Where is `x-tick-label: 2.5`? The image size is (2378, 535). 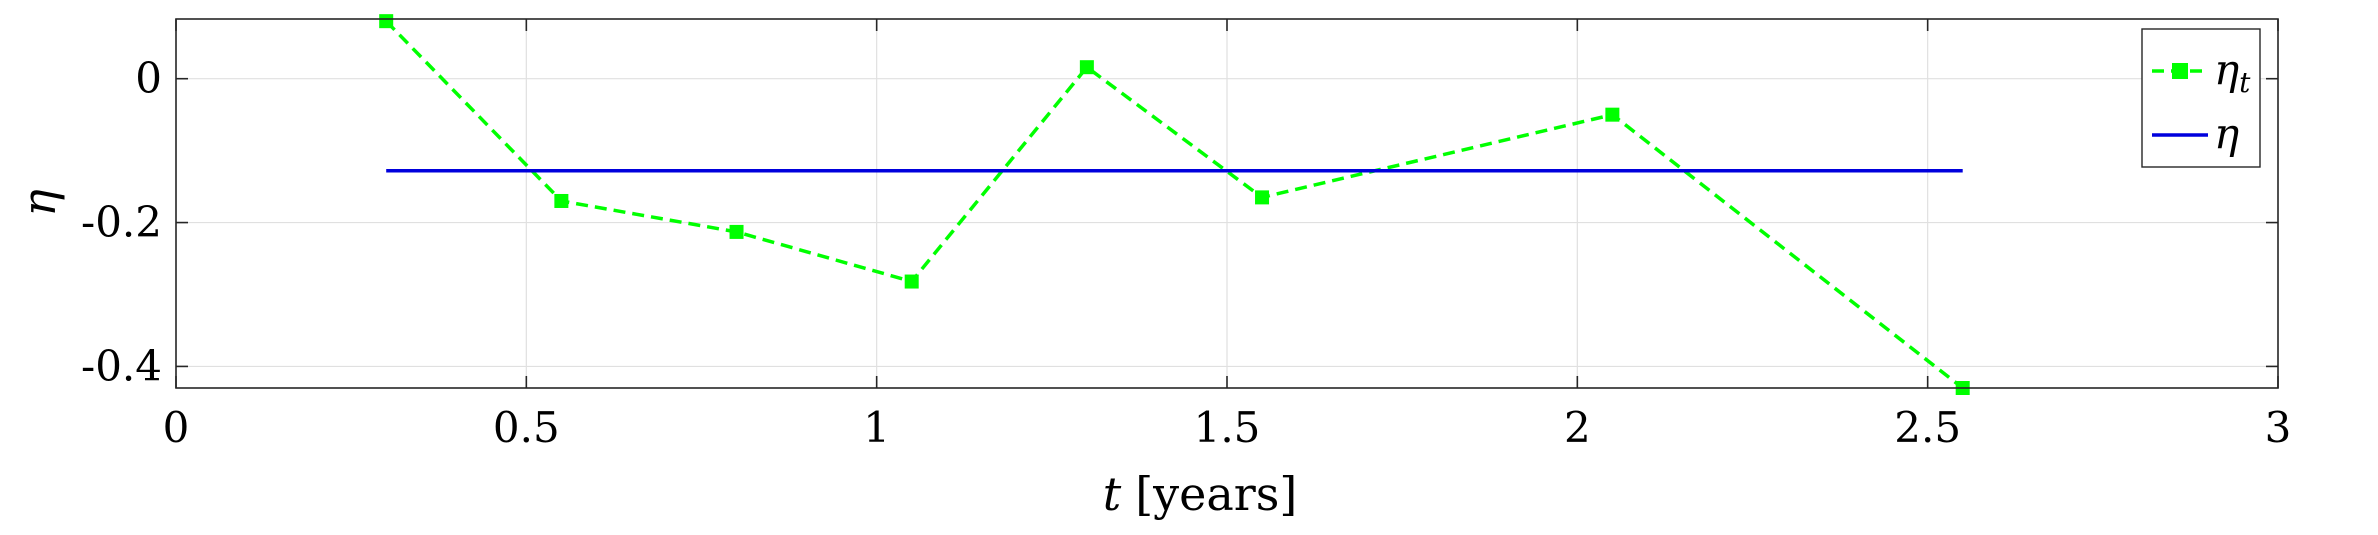
x-tick-label: 2.5 is located at coordinates (1927, 427).